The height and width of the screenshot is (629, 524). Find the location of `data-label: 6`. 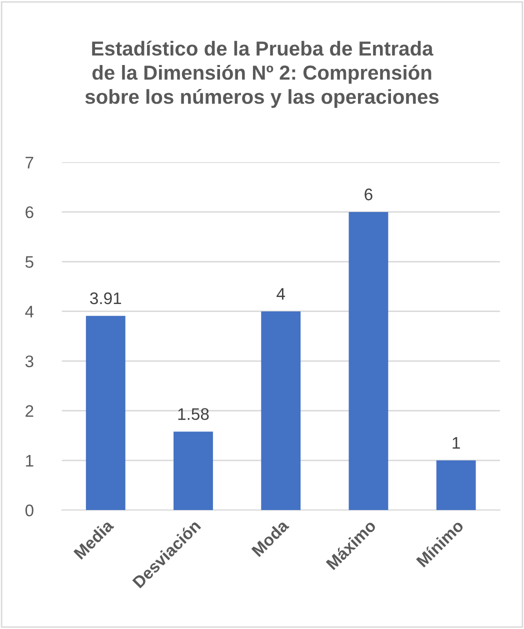

data-label: 6 is located at coordinates (368, 194).